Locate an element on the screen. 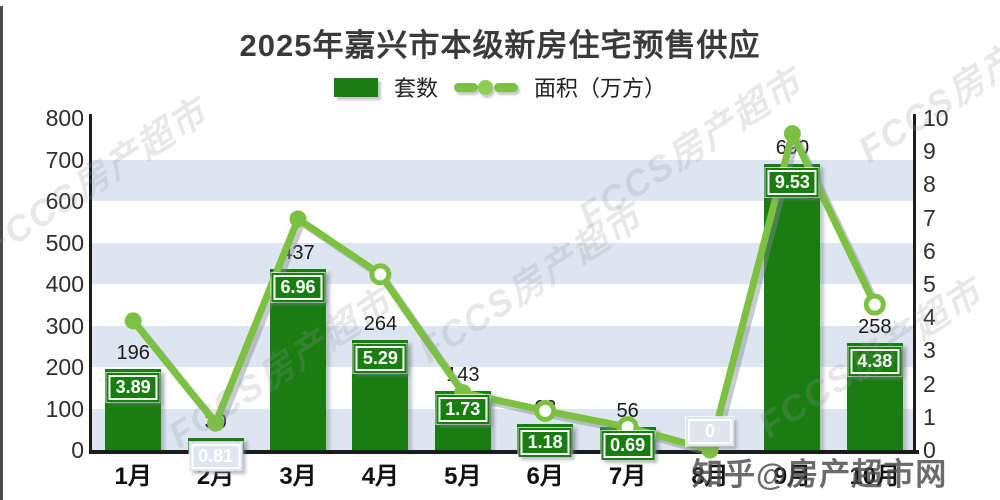  bar-value-label: 62 is located at coordinates (545, 408).